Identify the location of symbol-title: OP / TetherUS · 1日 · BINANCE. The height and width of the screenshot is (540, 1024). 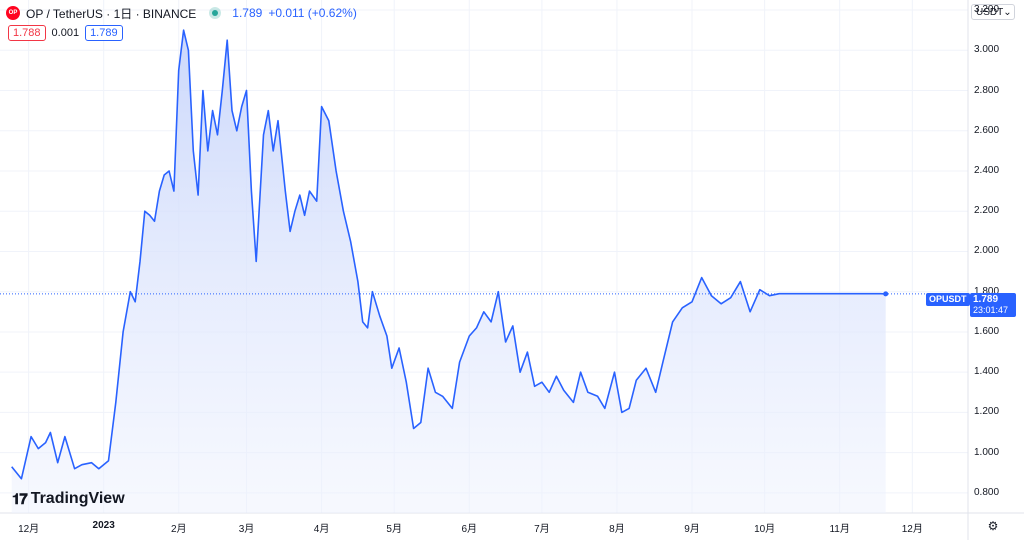
(111, 13).